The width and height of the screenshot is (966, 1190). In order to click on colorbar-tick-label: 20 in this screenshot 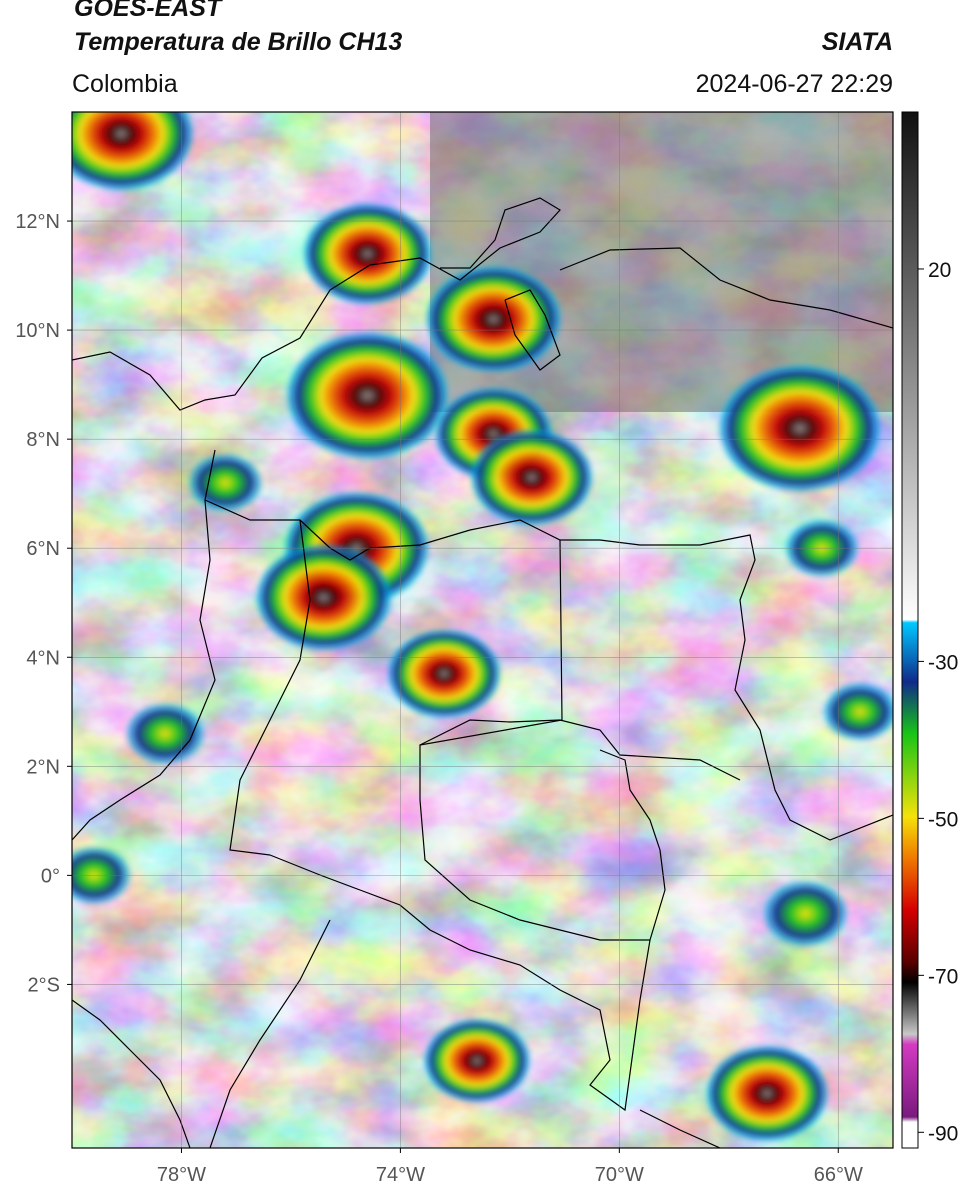, I will do `click(939, 270)`.